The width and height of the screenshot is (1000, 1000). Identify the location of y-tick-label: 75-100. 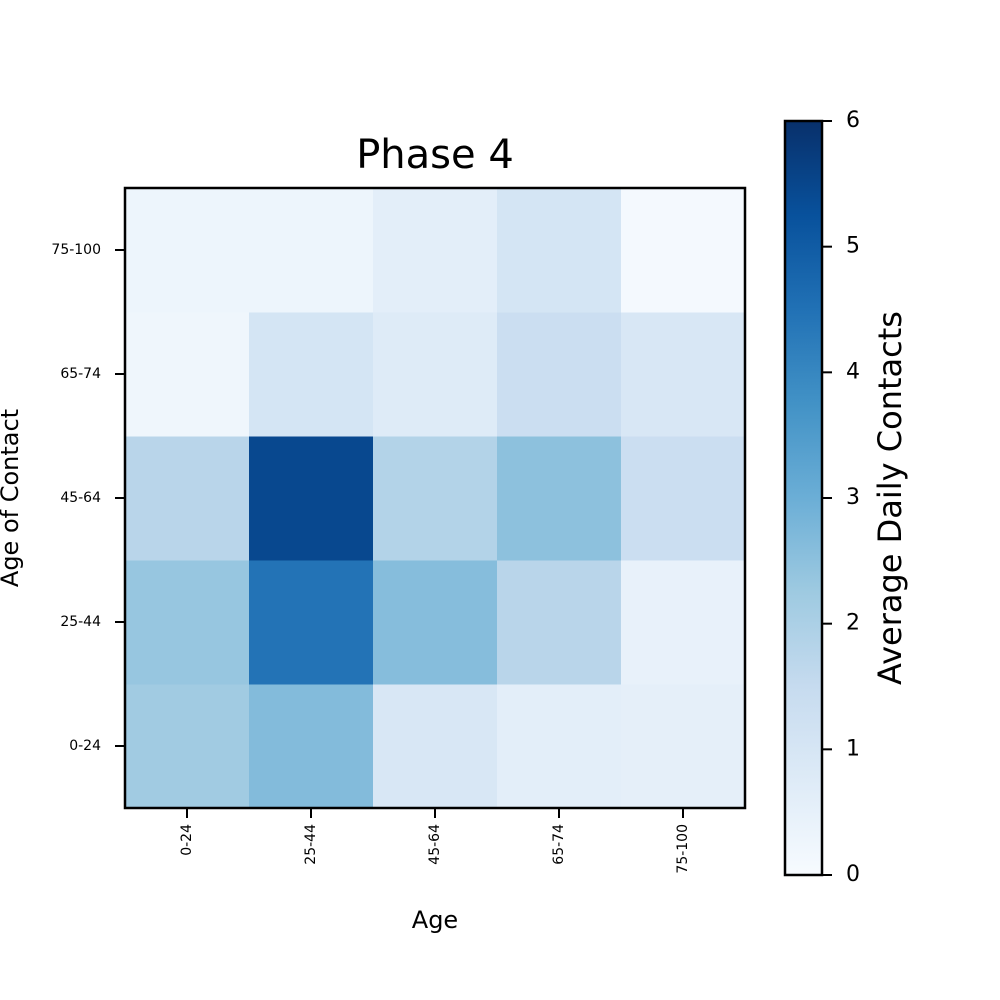
(76, 250).